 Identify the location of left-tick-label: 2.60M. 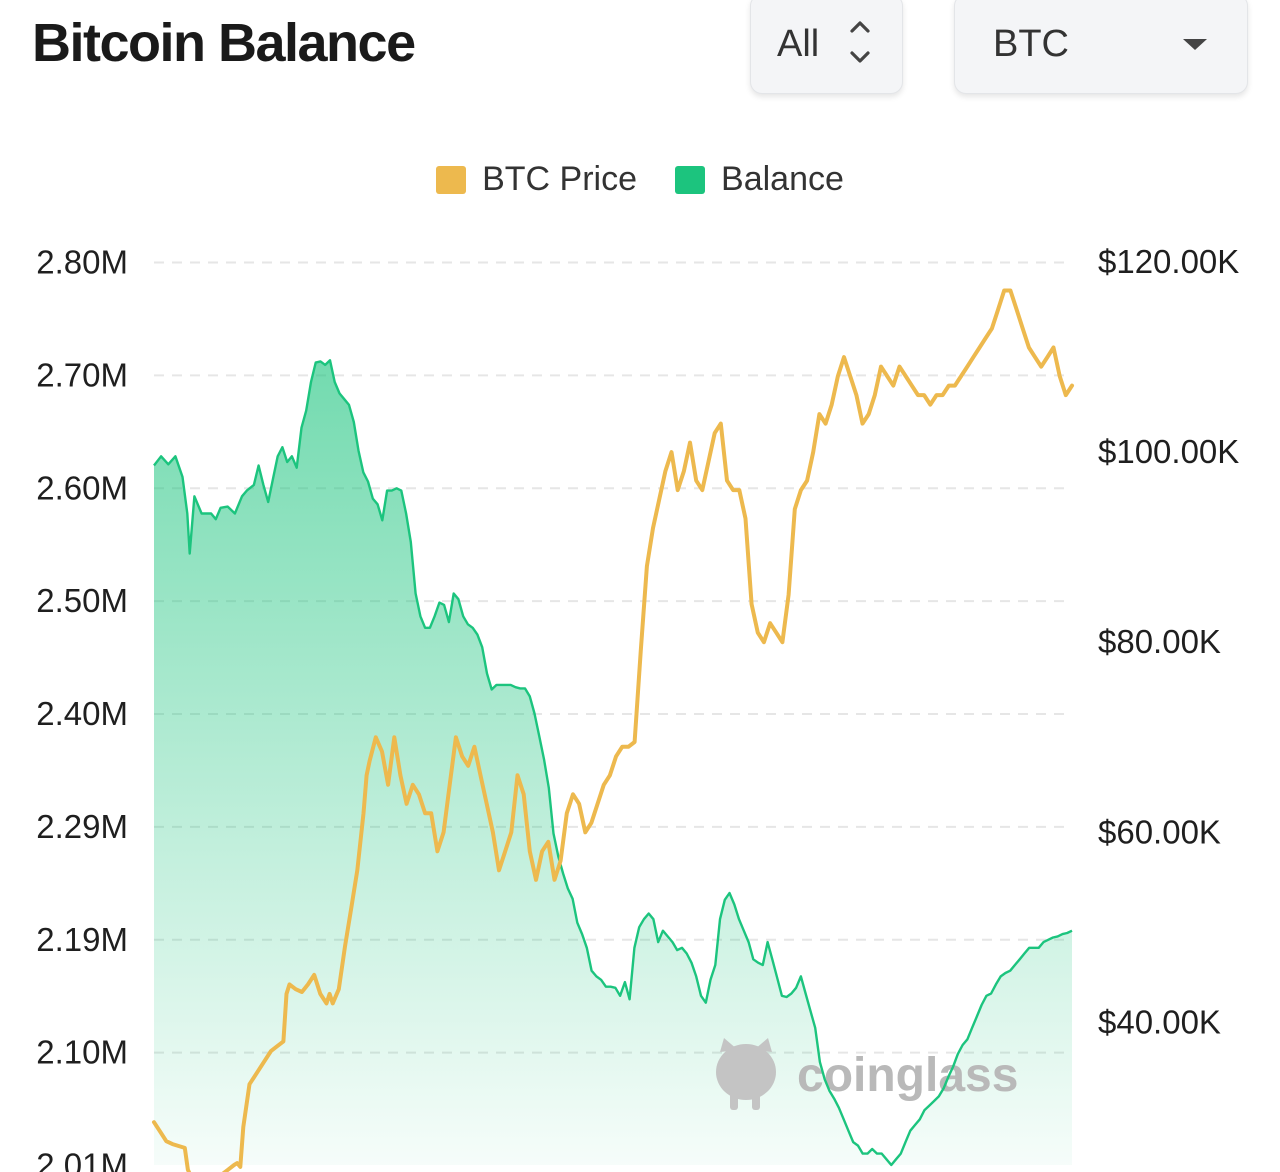
(82, 487).